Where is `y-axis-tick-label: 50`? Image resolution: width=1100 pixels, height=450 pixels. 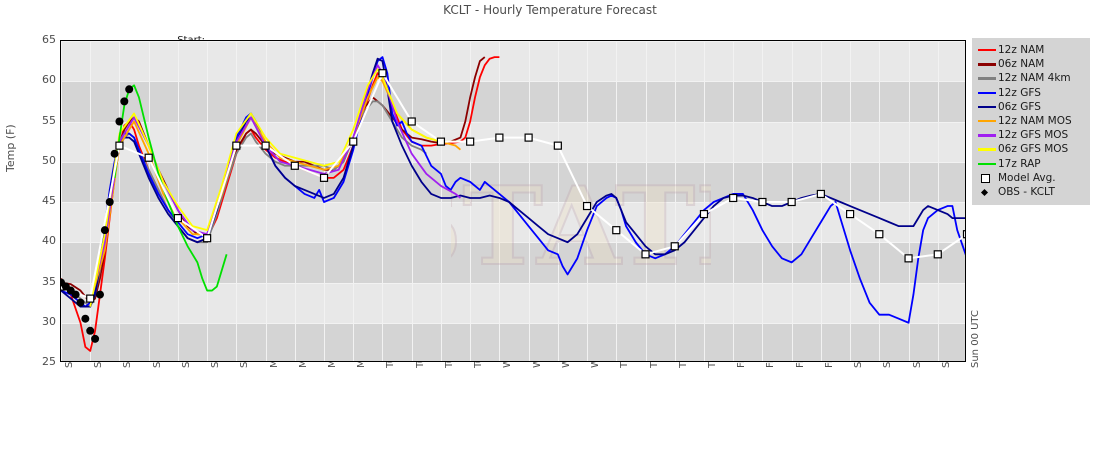 y-axis-tick-label: 50 is located at coordinates (49, 160).